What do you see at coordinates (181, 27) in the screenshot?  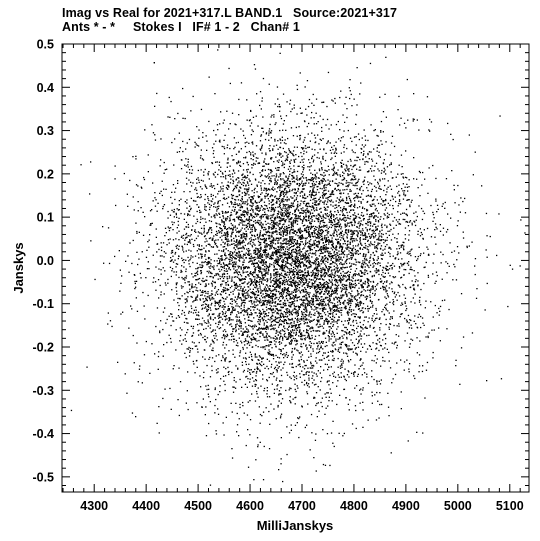 I see `chart-subtitle: Ants * - * Stokes I IF# 1 - 2 Chan# 1` at bounding box center [181, 27].